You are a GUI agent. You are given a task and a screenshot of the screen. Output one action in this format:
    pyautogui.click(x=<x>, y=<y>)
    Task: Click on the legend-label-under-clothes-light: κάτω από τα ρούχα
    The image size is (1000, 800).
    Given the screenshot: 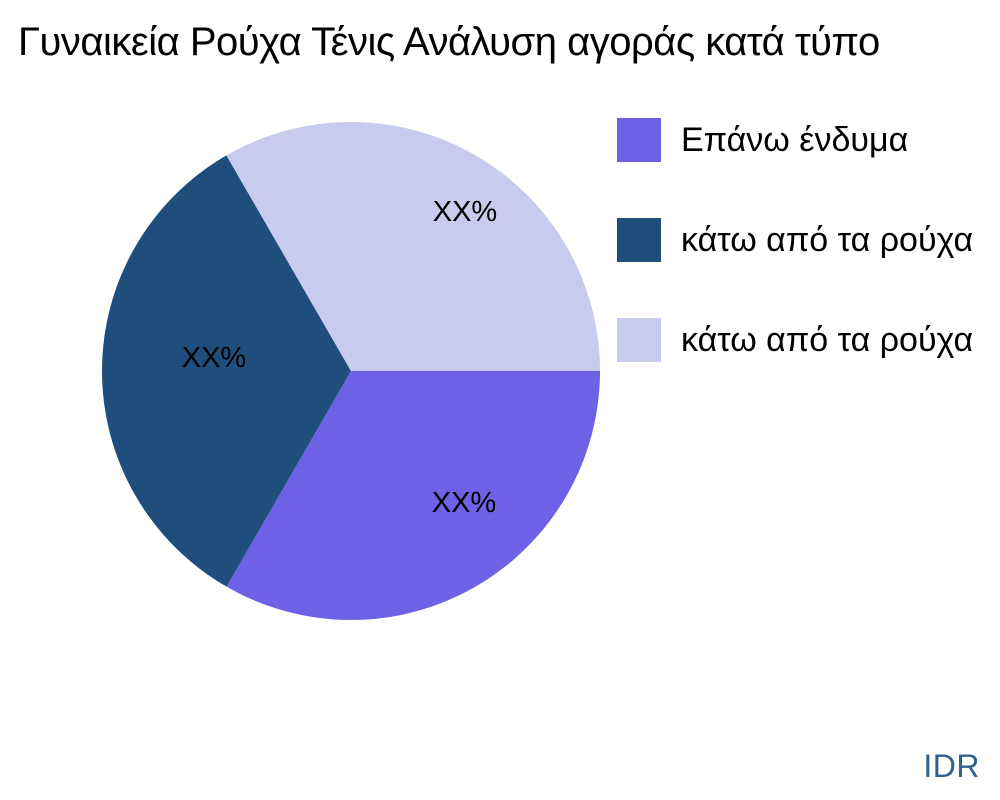 What is the action you would take?
    pyautogui.click(x=827, y=339)
    